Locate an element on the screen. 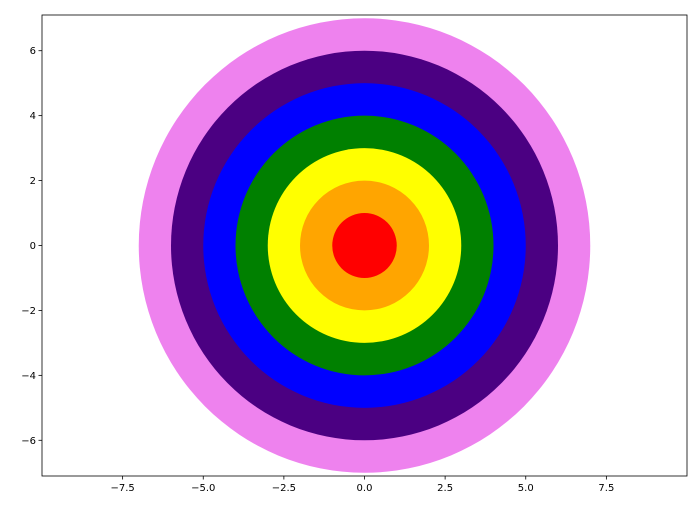  y-tick-label: −2 is located at coordinates (28, 311).